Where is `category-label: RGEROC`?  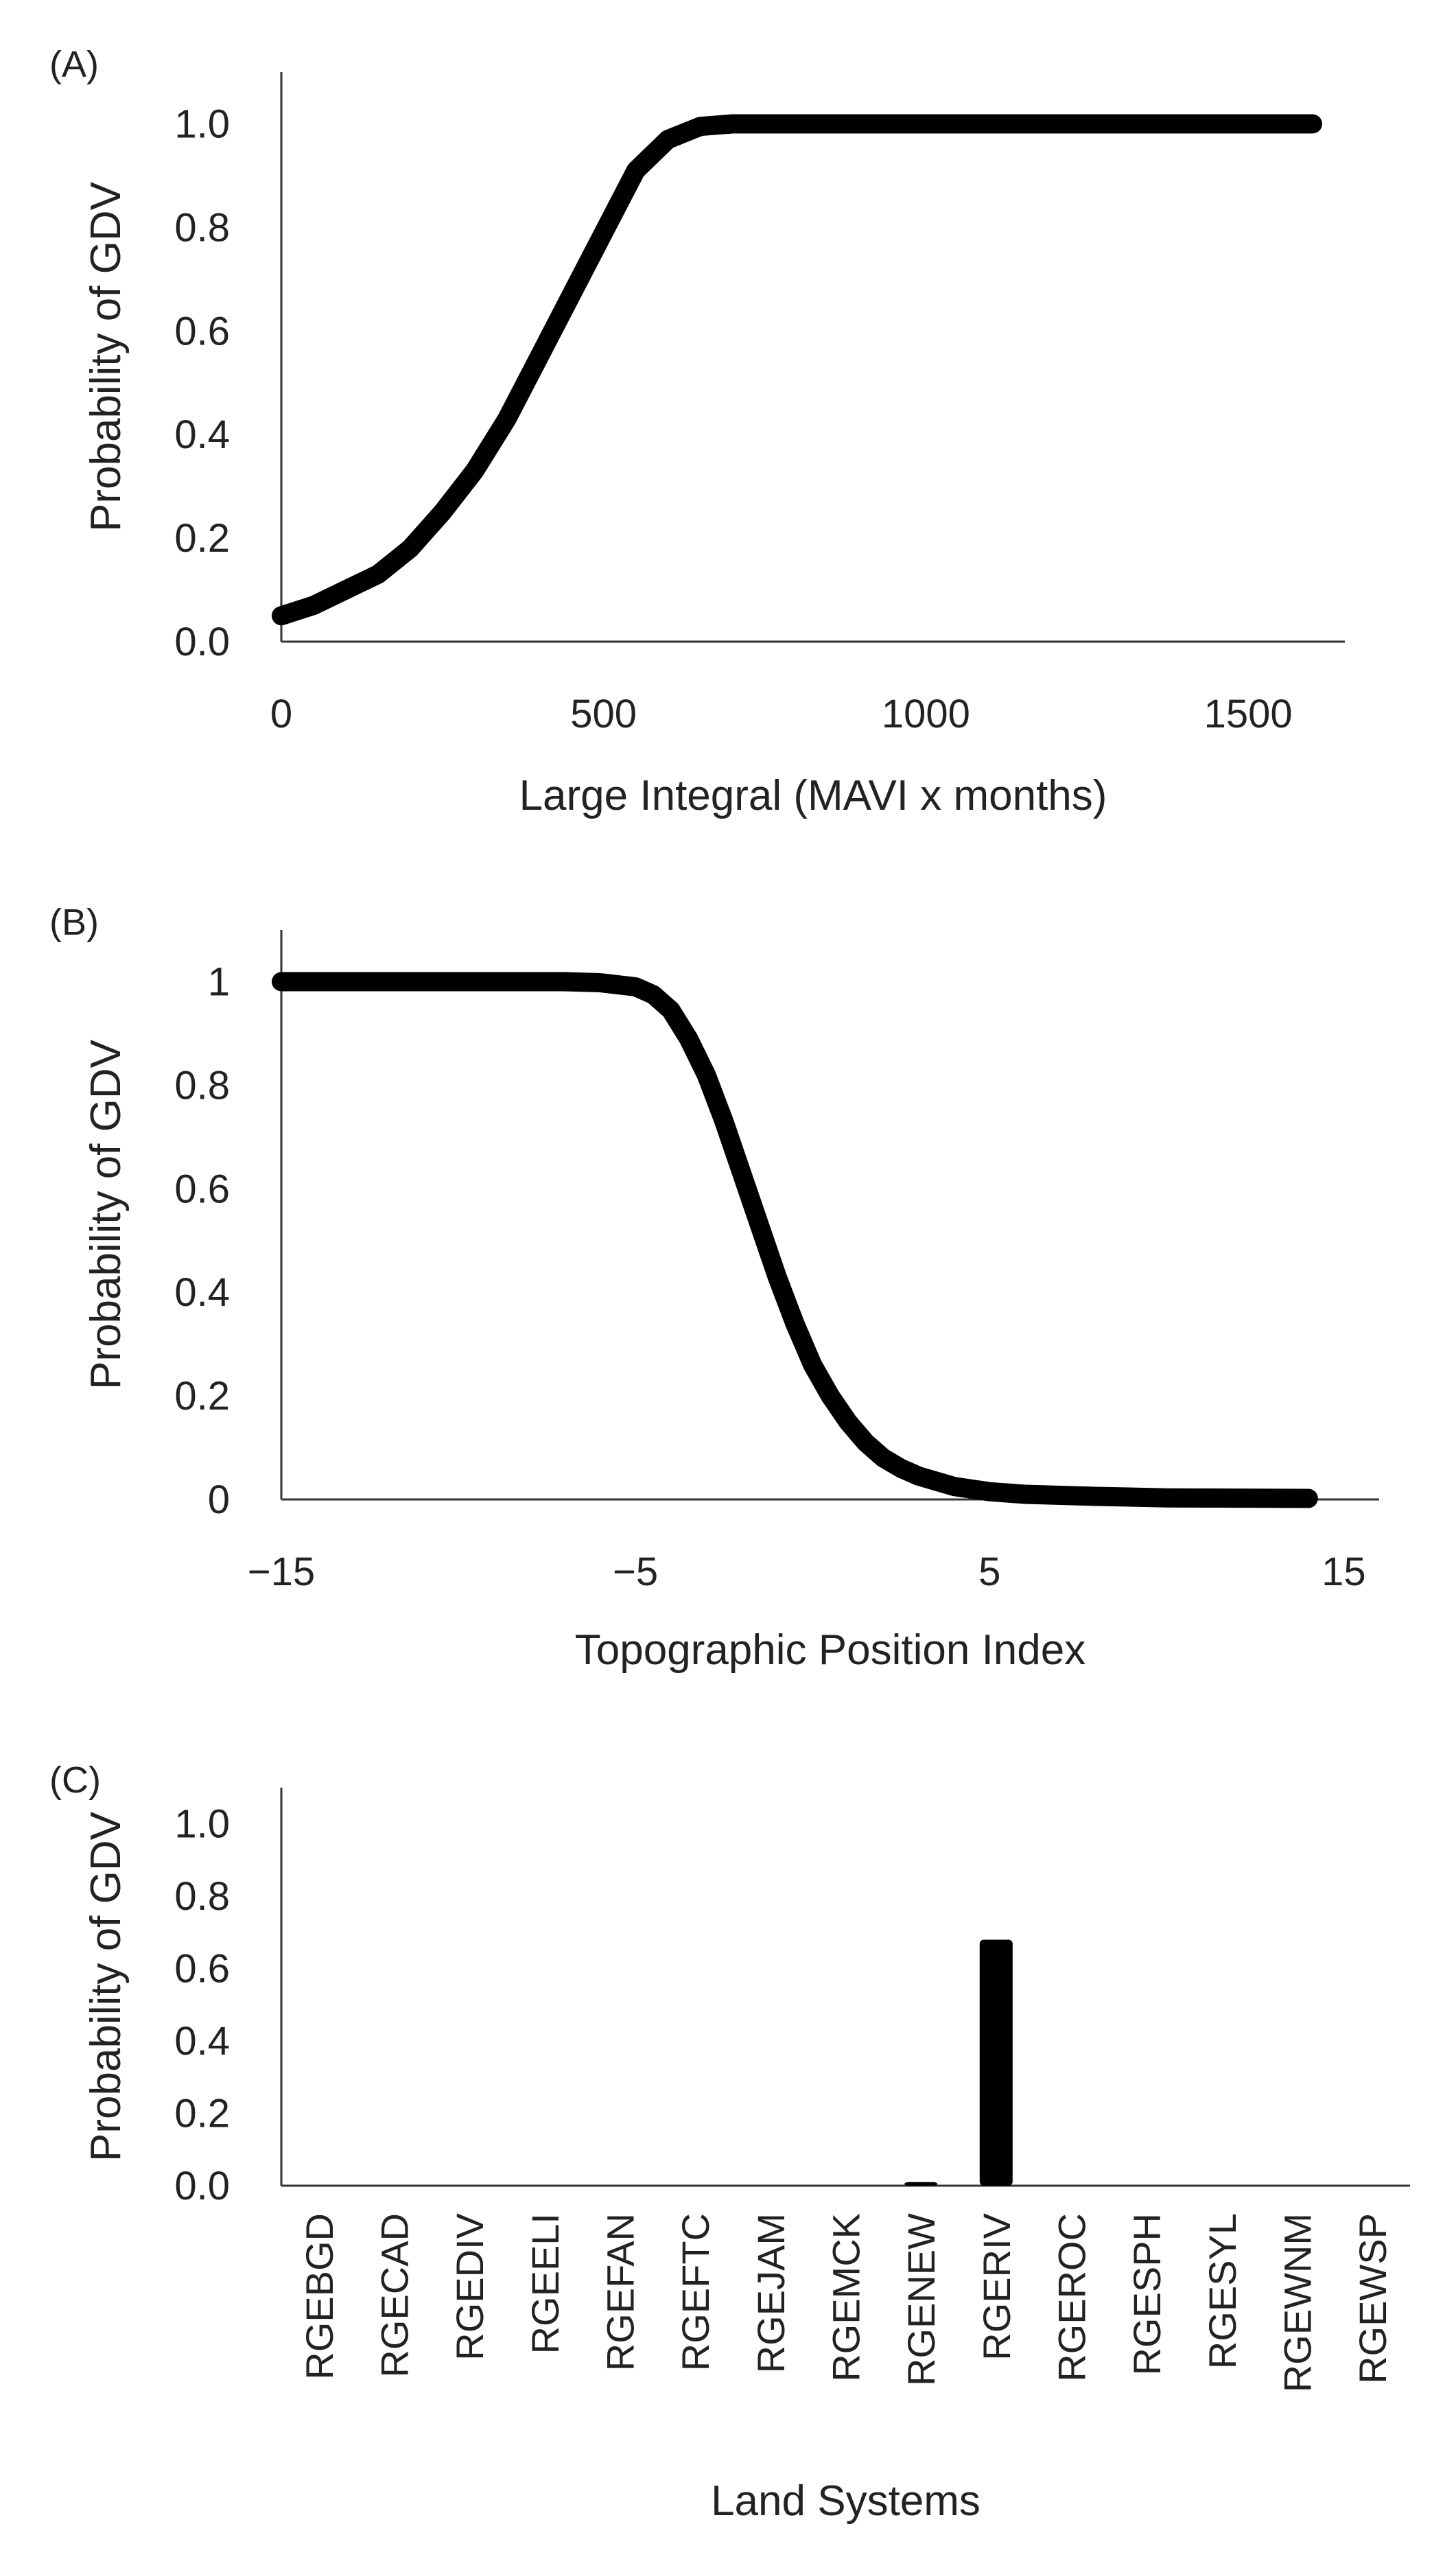 category-label: RGEROC is located at coordinates (1072, 2297).